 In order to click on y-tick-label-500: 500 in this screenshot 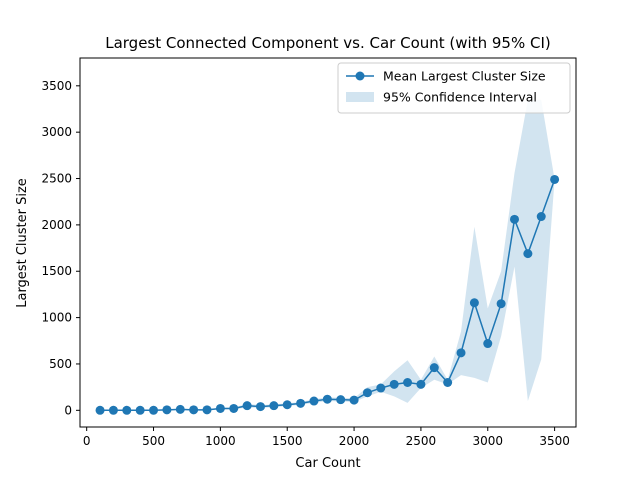, I will do `click(60, 364)`.